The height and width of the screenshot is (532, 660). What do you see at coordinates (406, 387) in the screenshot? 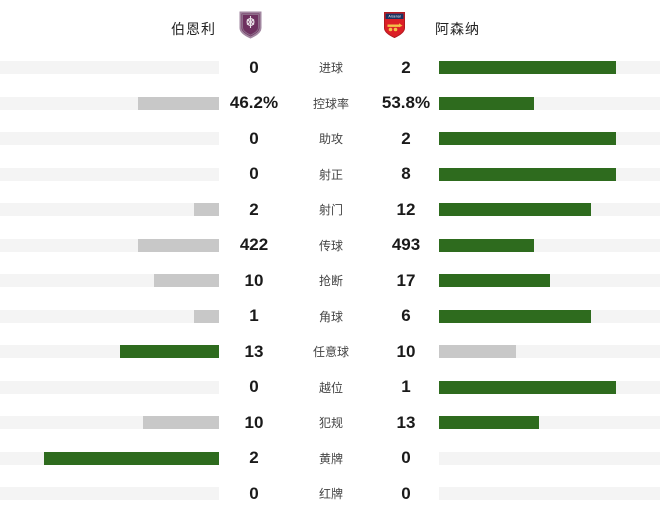
I see `away-stat-value: 1` at bounding box center [406, 387].